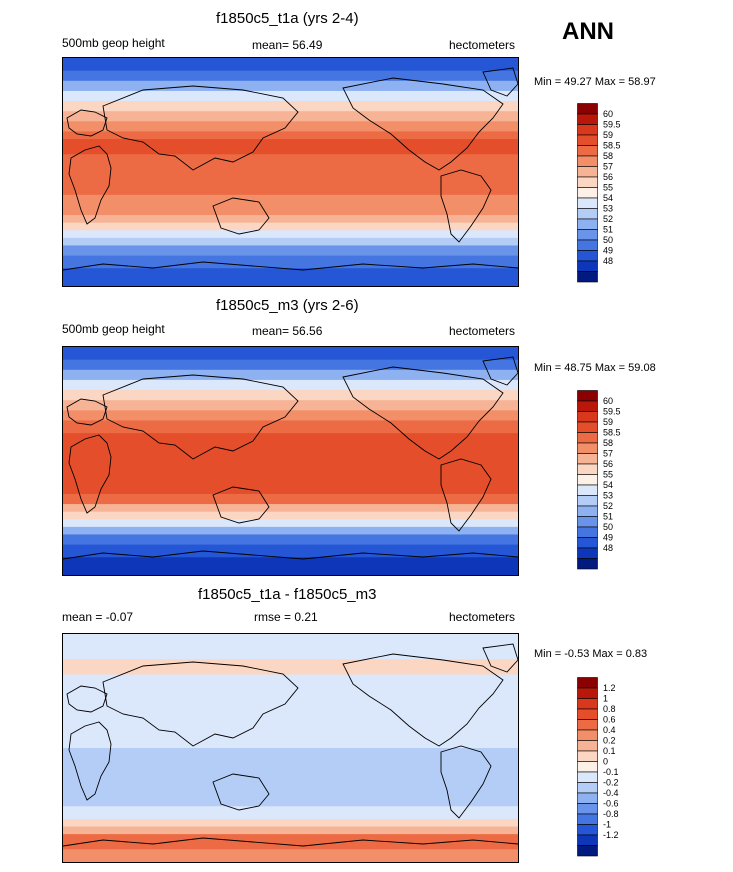 The image size is (733, 872). I want to click on colorbar-tick-label: 52, so click(608, 219).